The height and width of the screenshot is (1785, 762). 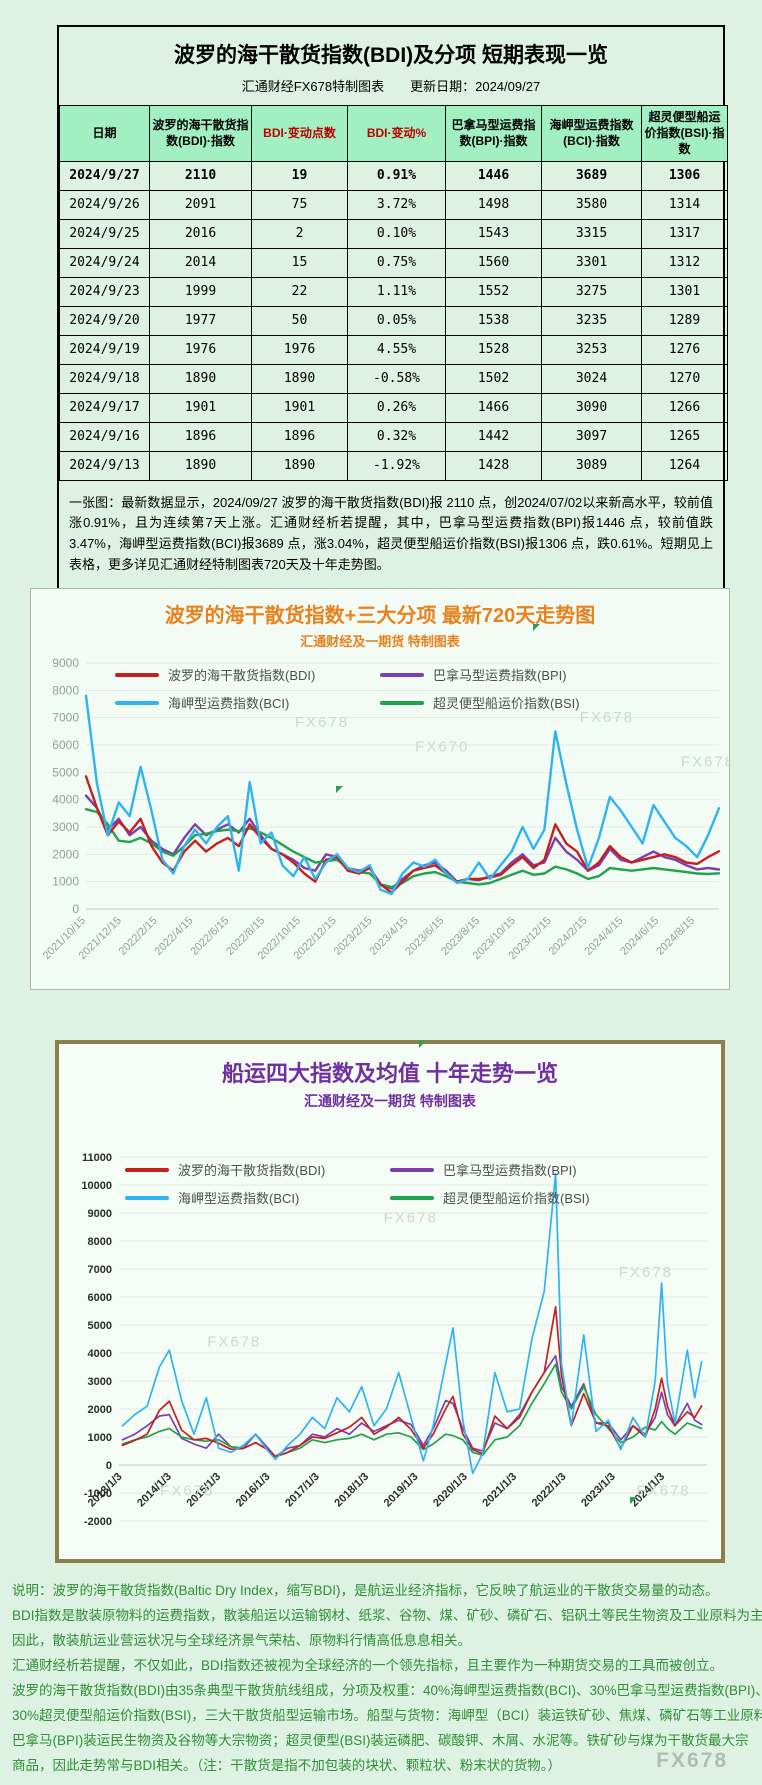 I want to click on svg-text: 2000, so click(x=65, y=854).